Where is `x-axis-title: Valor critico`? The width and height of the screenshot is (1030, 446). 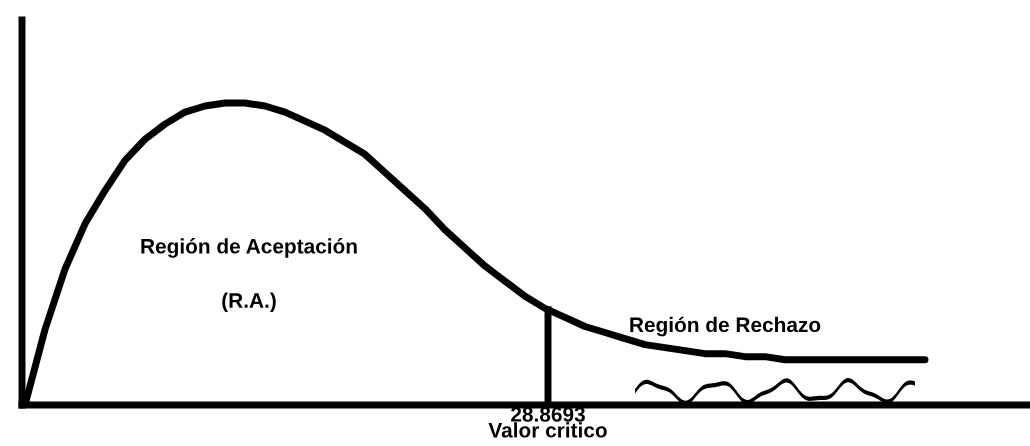
x-axis-title: Valor critico is located at coordinates (547, 430).